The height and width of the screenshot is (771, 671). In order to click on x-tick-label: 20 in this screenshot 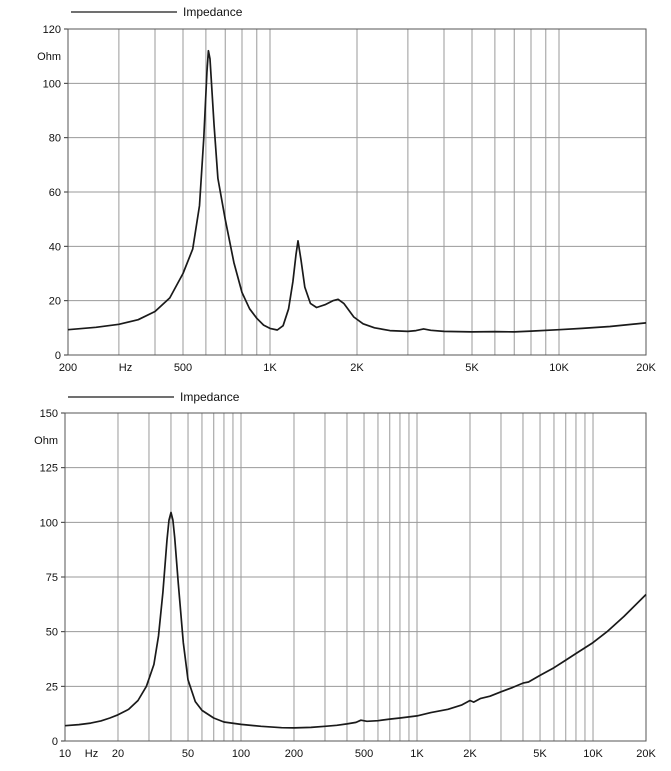, I will do `click(118, 754)`.